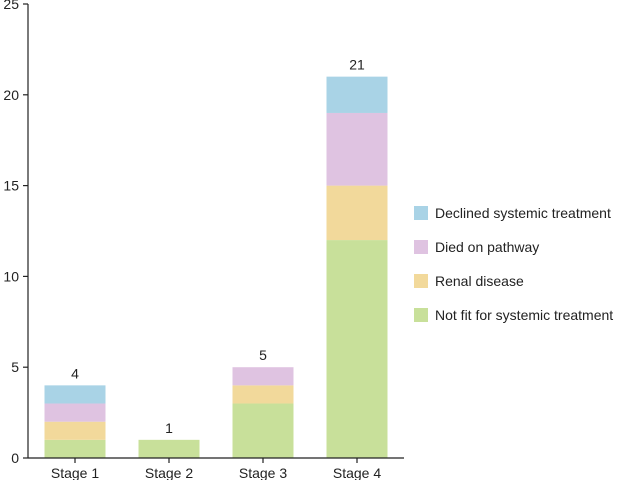 The image size is (636, 480). What do you see at coordinates (479, 281) in the screenshot?
I see `legend-label-renal-disease: Renal disease` at bounding box center [479, 281].